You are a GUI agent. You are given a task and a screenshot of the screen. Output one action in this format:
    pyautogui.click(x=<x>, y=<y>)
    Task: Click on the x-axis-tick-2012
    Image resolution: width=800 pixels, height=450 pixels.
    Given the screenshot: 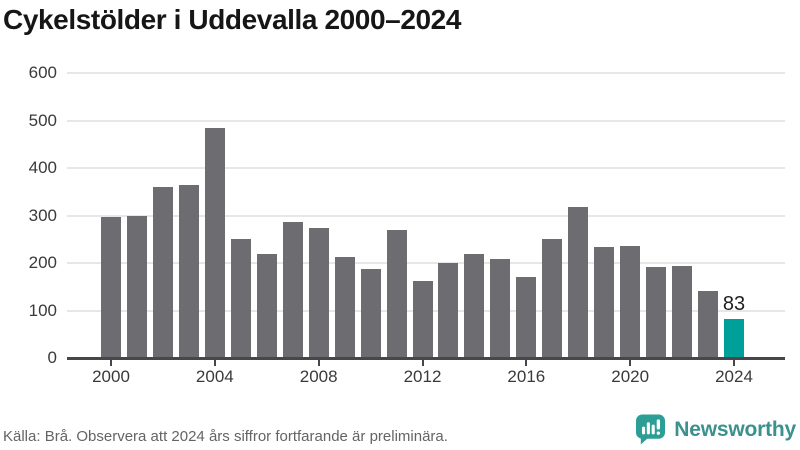 What is the action you would take?
    pyautogui.click(x=422, y=363)
    